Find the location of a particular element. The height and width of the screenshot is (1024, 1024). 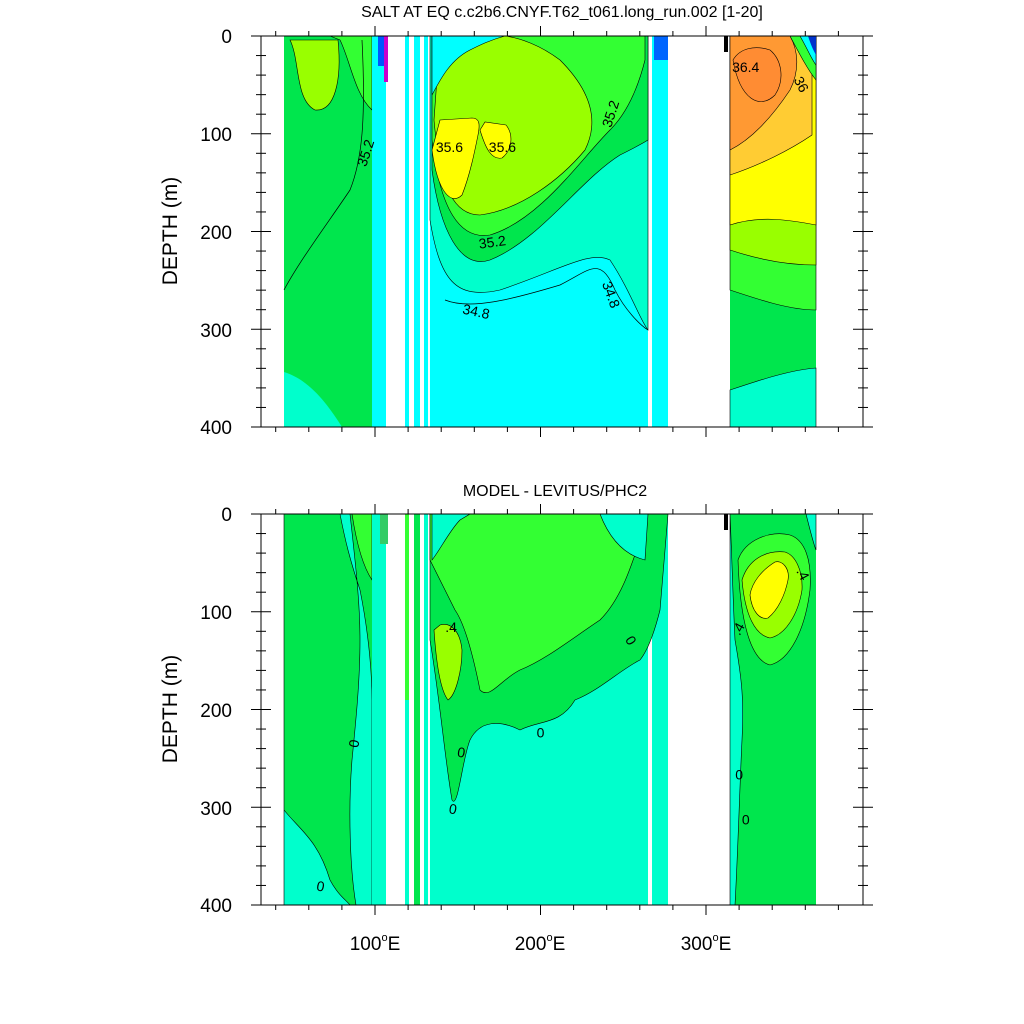

diff-contour-label-10: 0 is located at coordinates (746, 820).